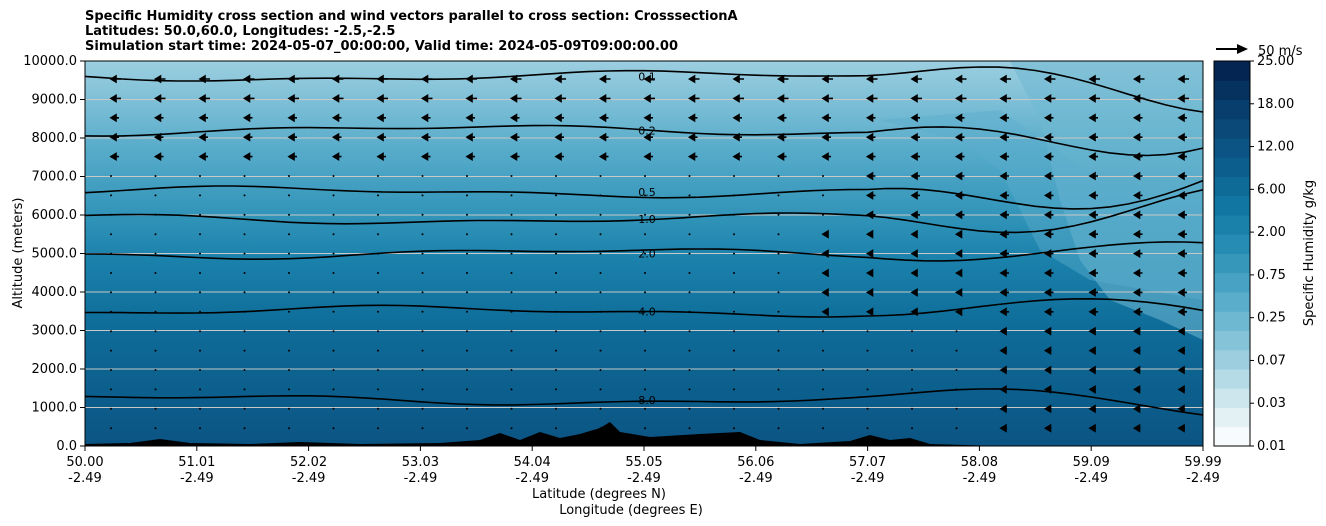 This screenshot has width=1326, height=526. What do you see at coordinates (1280, 51) in the screenshot?
I see `quiver-key-label: 50 m/s` at bounding box center [1280, 51].